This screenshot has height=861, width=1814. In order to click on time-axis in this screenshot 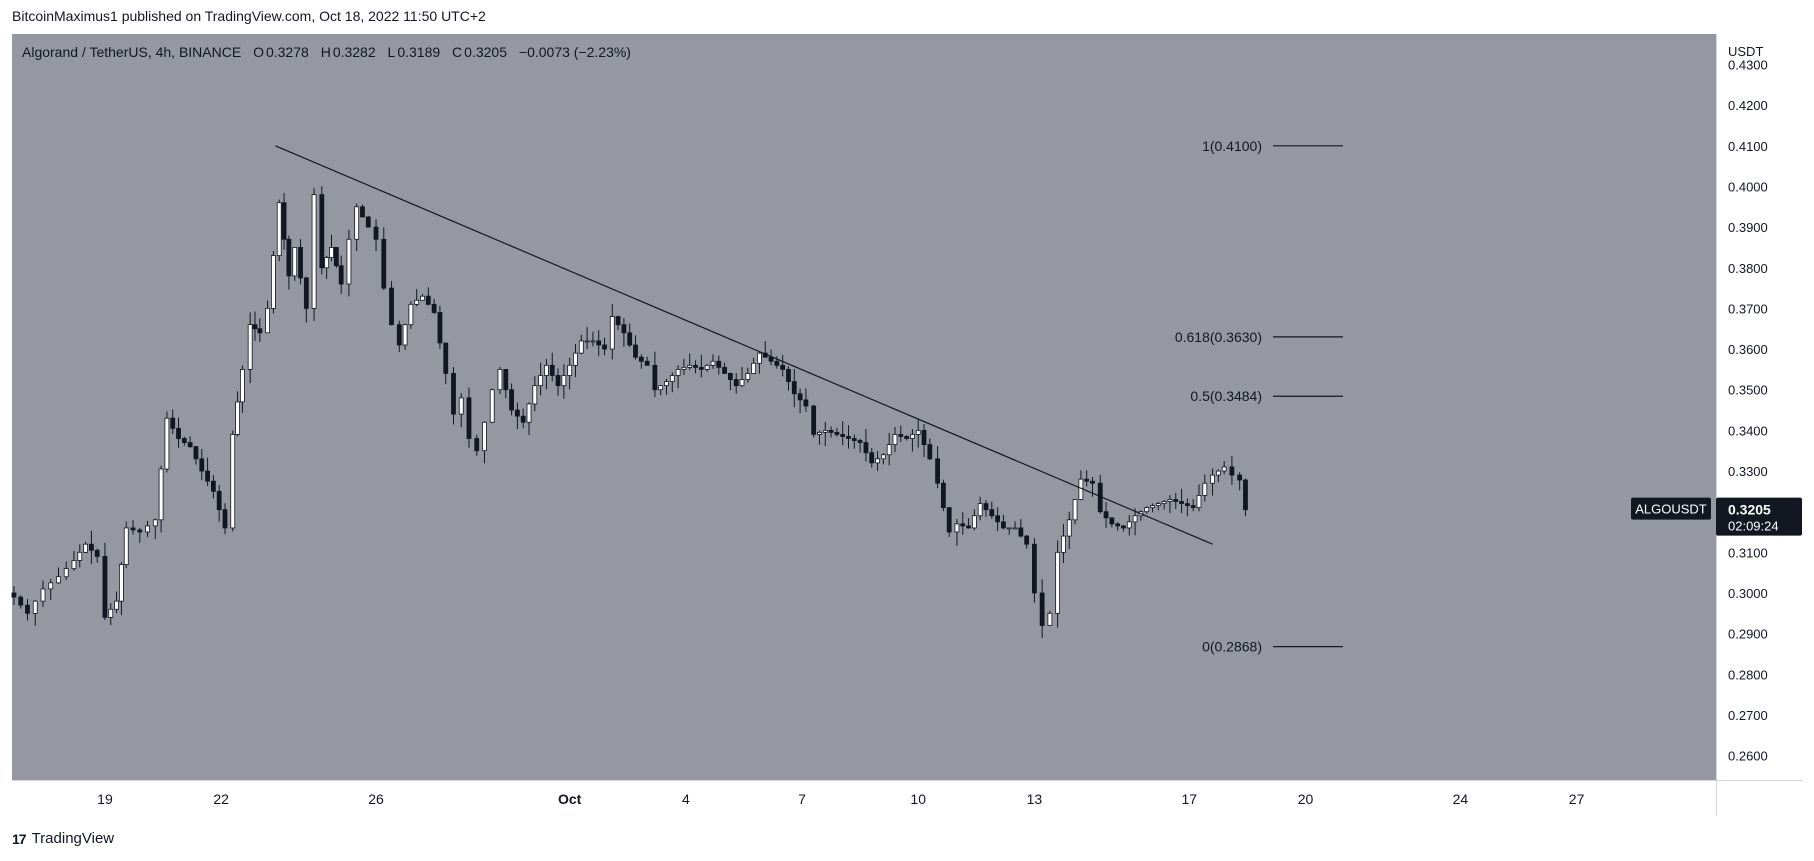, I will do `click(864, 798)`.